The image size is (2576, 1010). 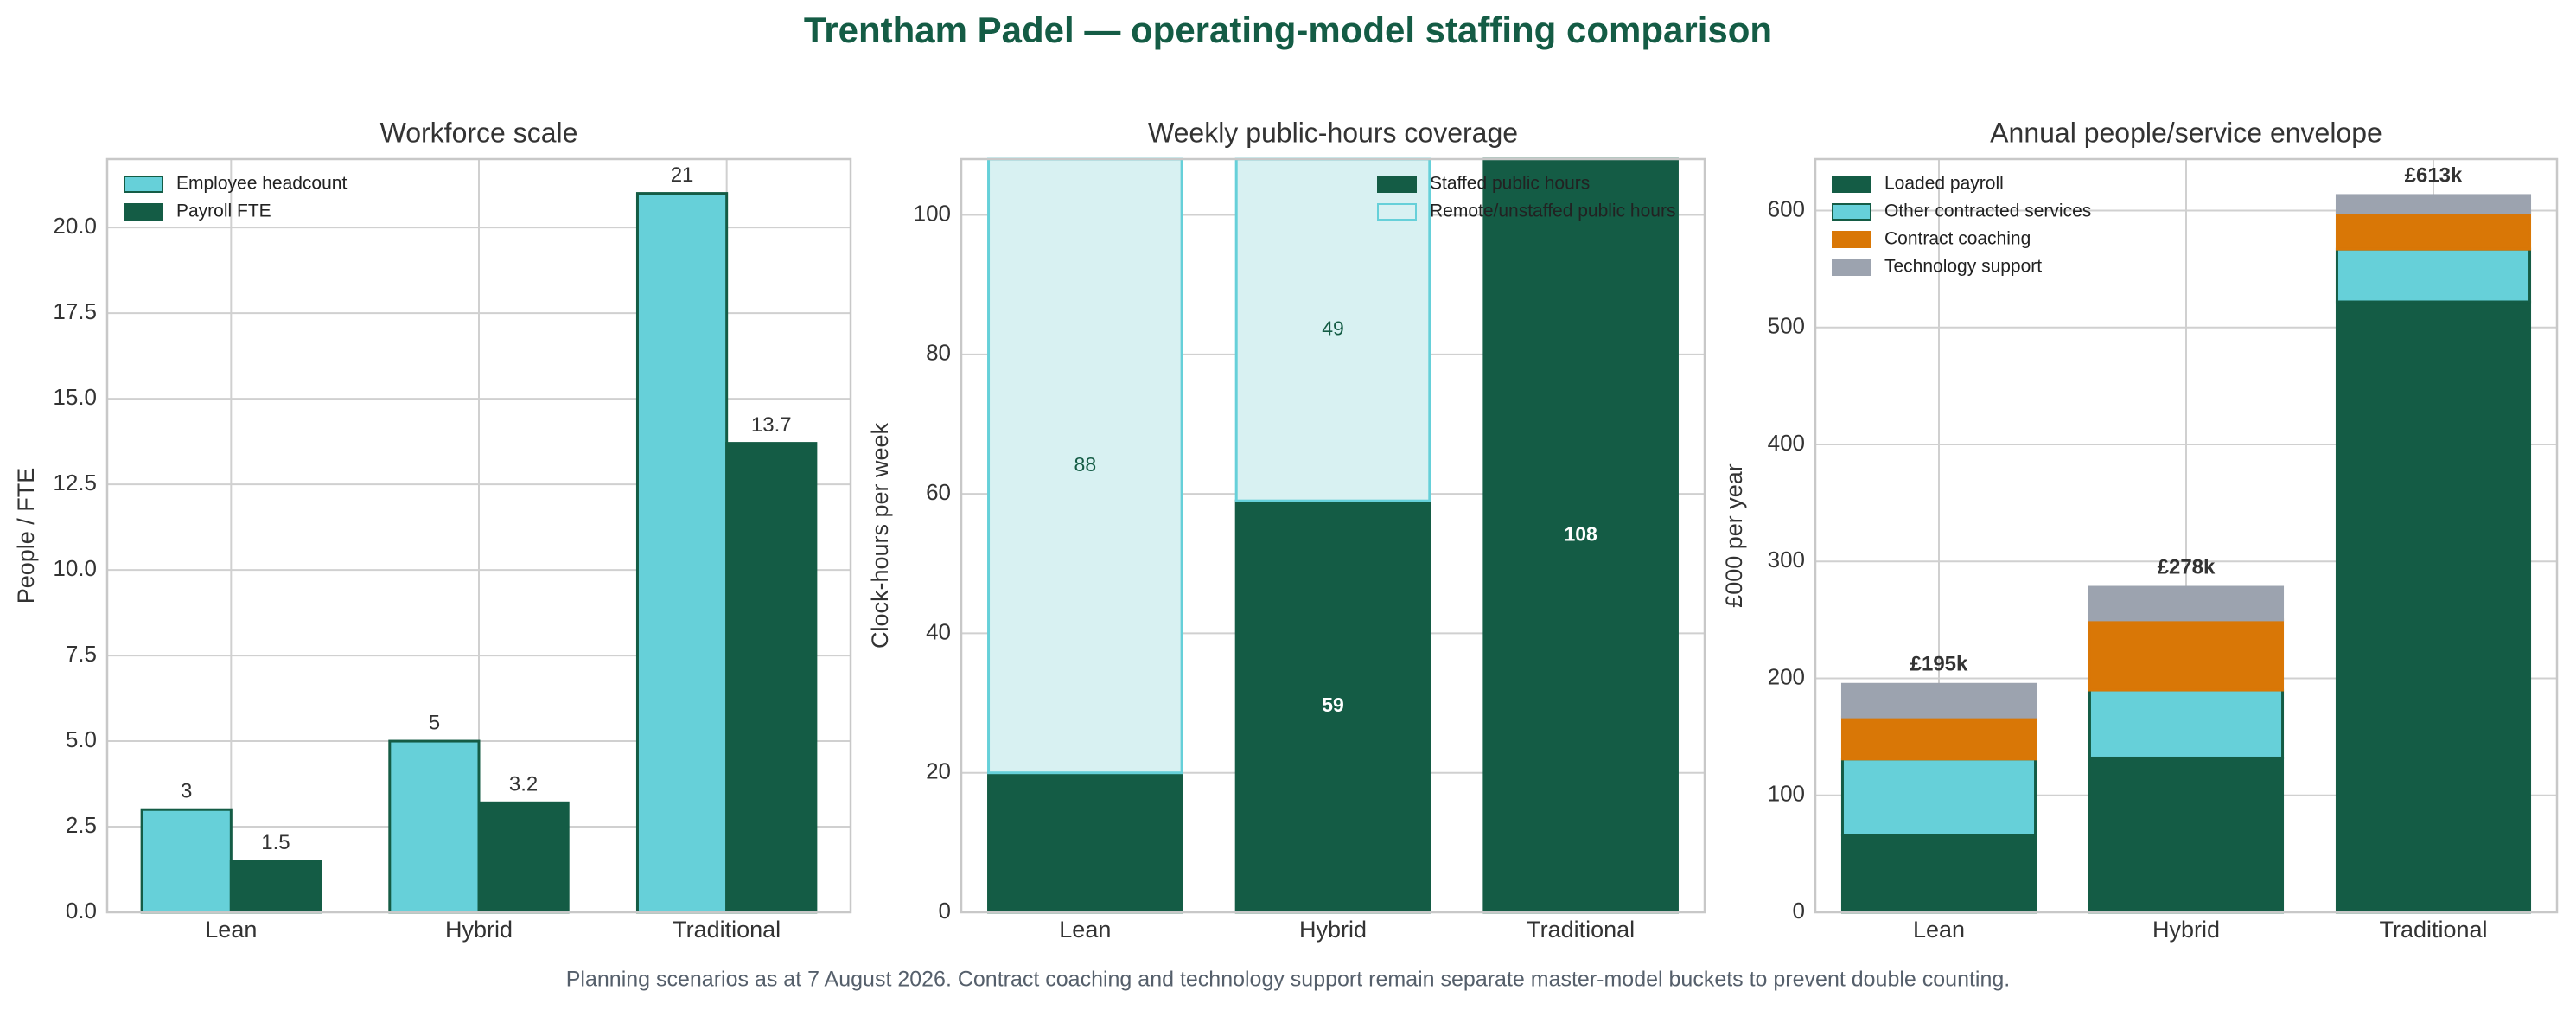 I want to click on y-tick-label: 7.5, so click(x=81, y=654).